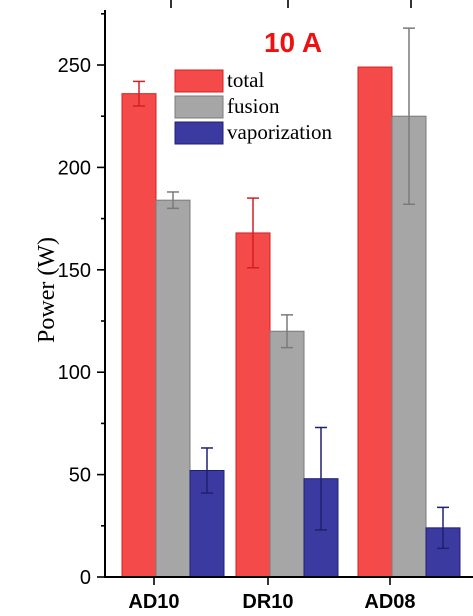 The width and height of the screenshot is (473, 616). What do you see at coordinates (199, 133) in the screenshot?
I see `legend-swatch-vaporization` at bounding box center [199, 133].